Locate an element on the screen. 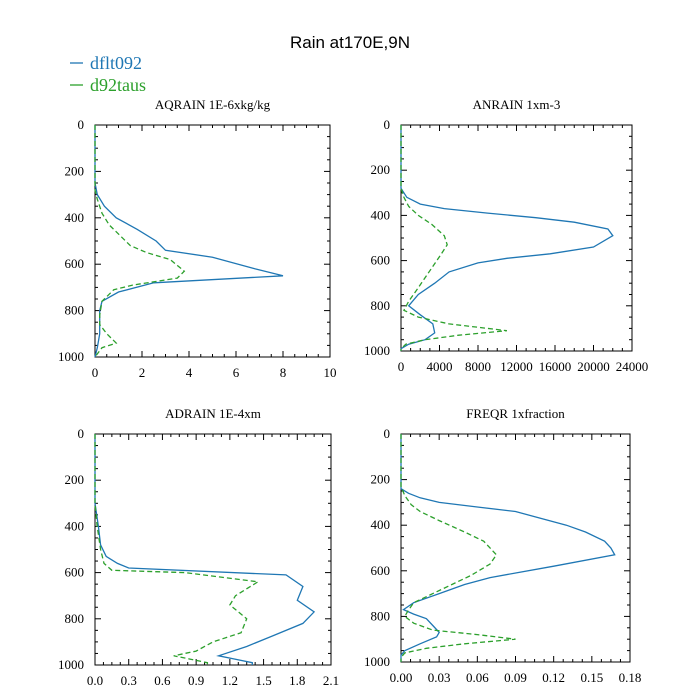  x-tick-label: 2.1 is located at coordinates (331, 680).